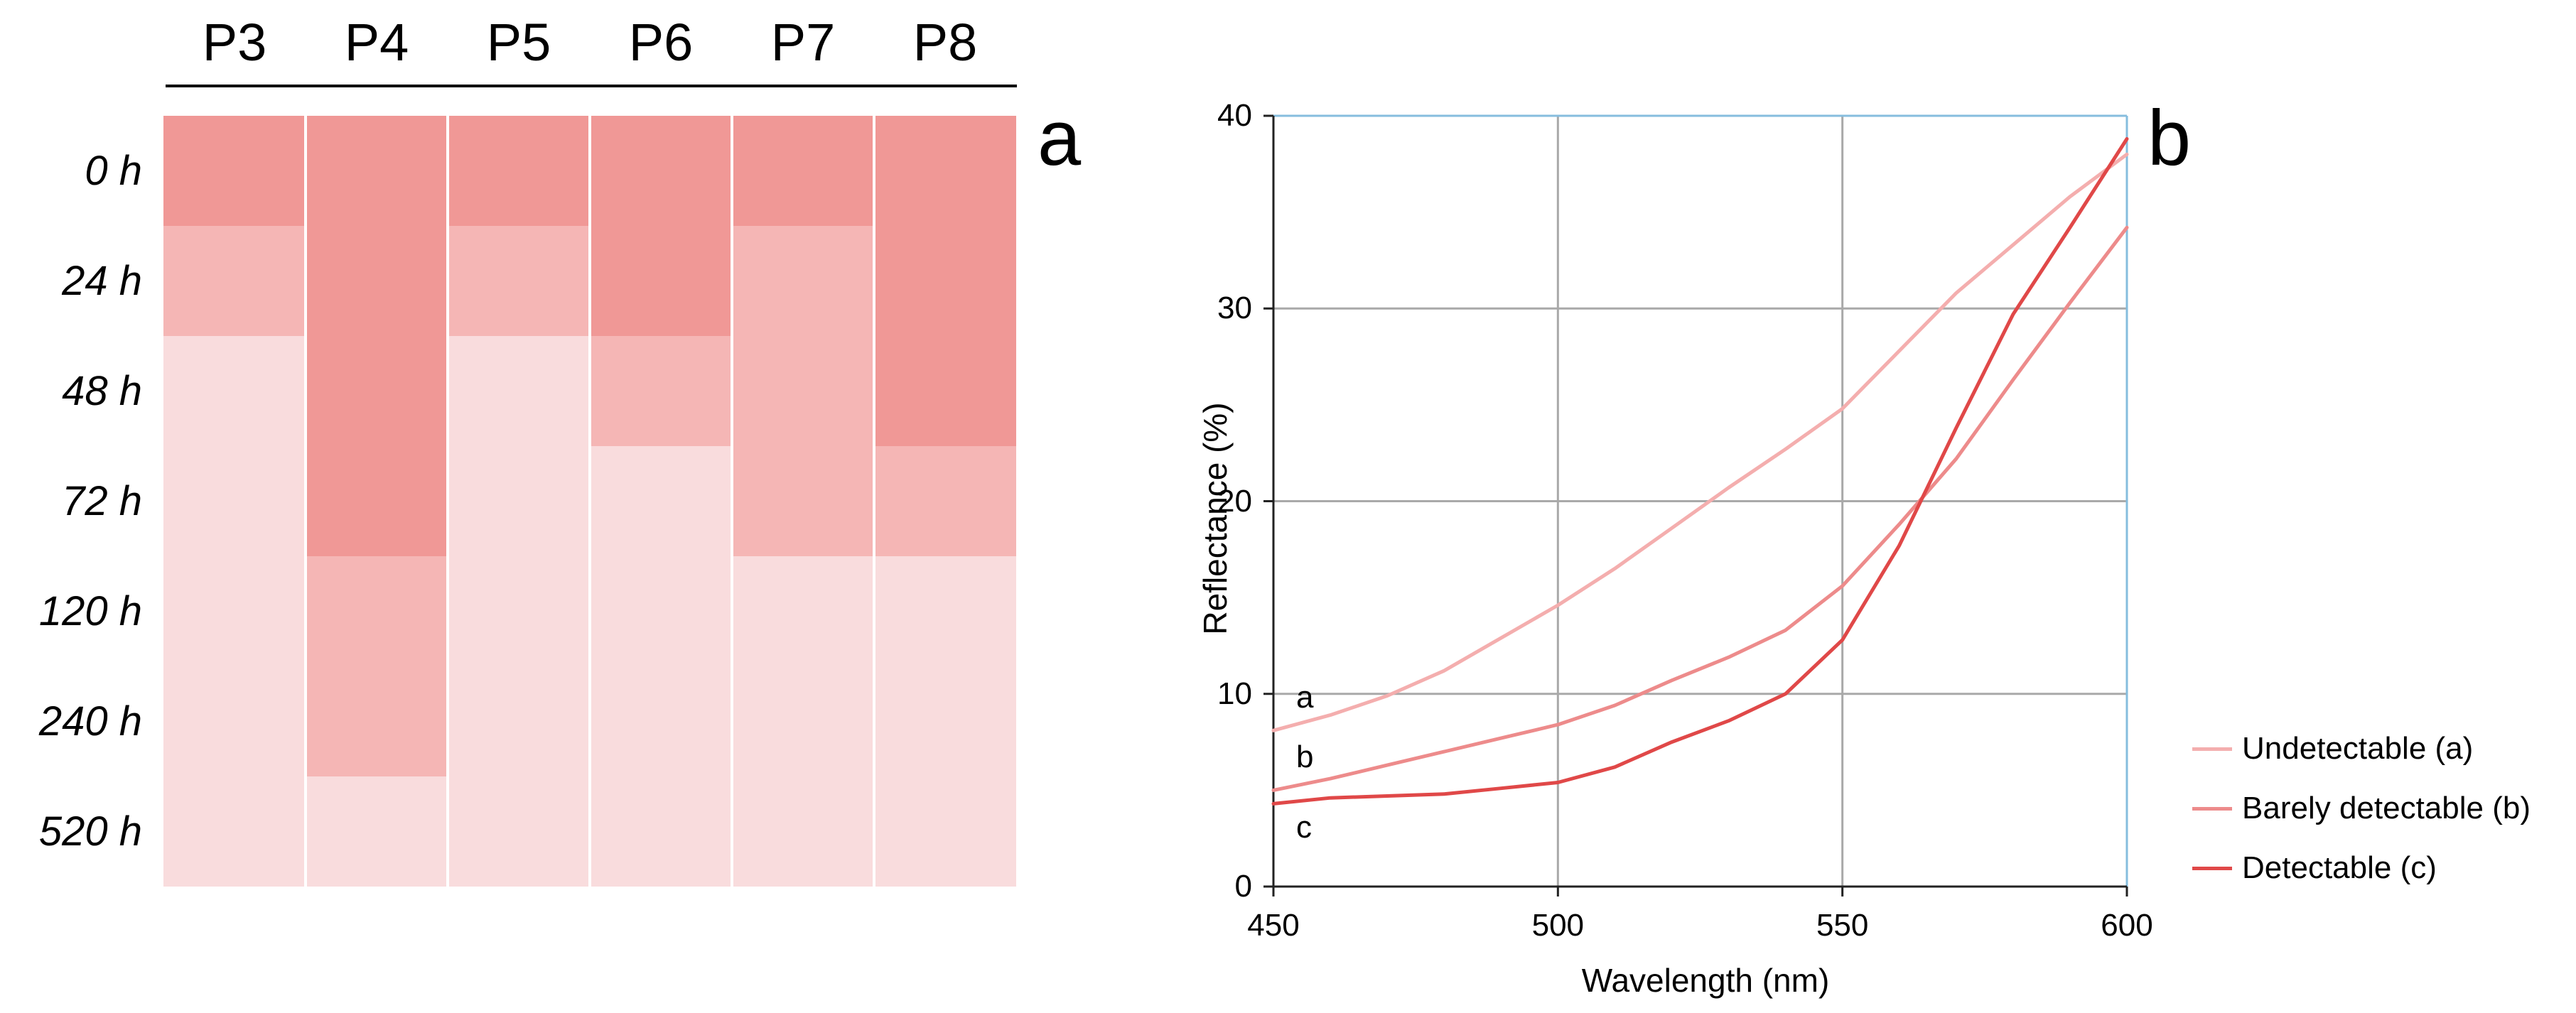  Describe the element at coordinates (90, 721) in the screenshot. I see `row-label-240-h: 240 h` at that location.